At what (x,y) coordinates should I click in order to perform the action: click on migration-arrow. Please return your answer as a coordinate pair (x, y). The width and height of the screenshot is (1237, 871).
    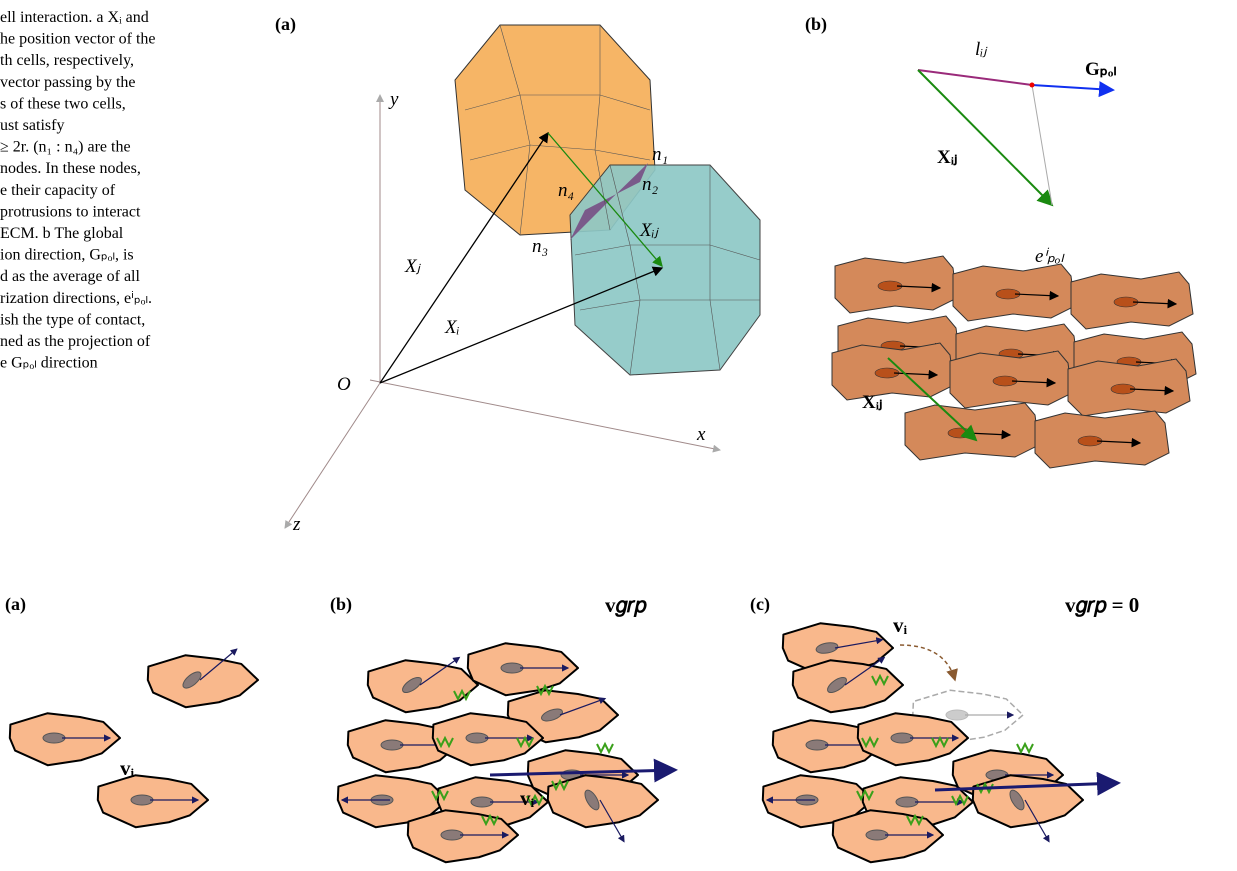
    Looking at the image, I should click on (928, 663).